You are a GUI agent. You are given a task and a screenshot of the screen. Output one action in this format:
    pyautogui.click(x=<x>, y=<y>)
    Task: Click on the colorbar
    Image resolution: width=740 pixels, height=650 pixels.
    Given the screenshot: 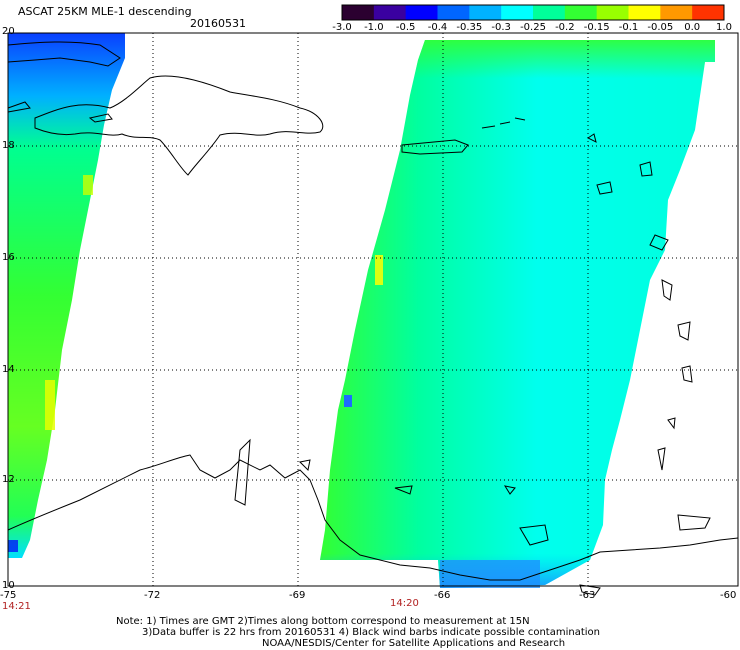 What is the action you would take?
    pyautogui.click(x=533, y=12)
    